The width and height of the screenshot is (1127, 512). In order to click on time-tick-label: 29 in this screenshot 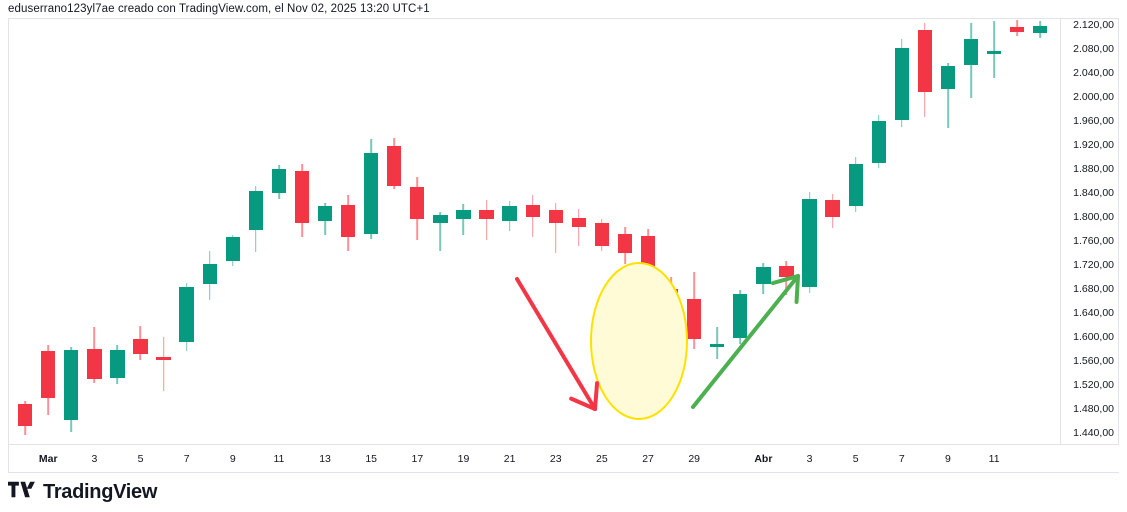, I will do `click(694, 459)`.